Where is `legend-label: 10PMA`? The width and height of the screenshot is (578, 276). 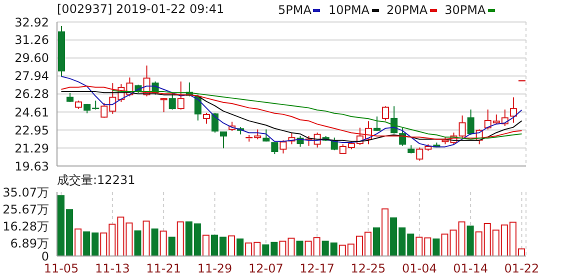
legend-label: 10PMA is located at coordinates (349, 10).